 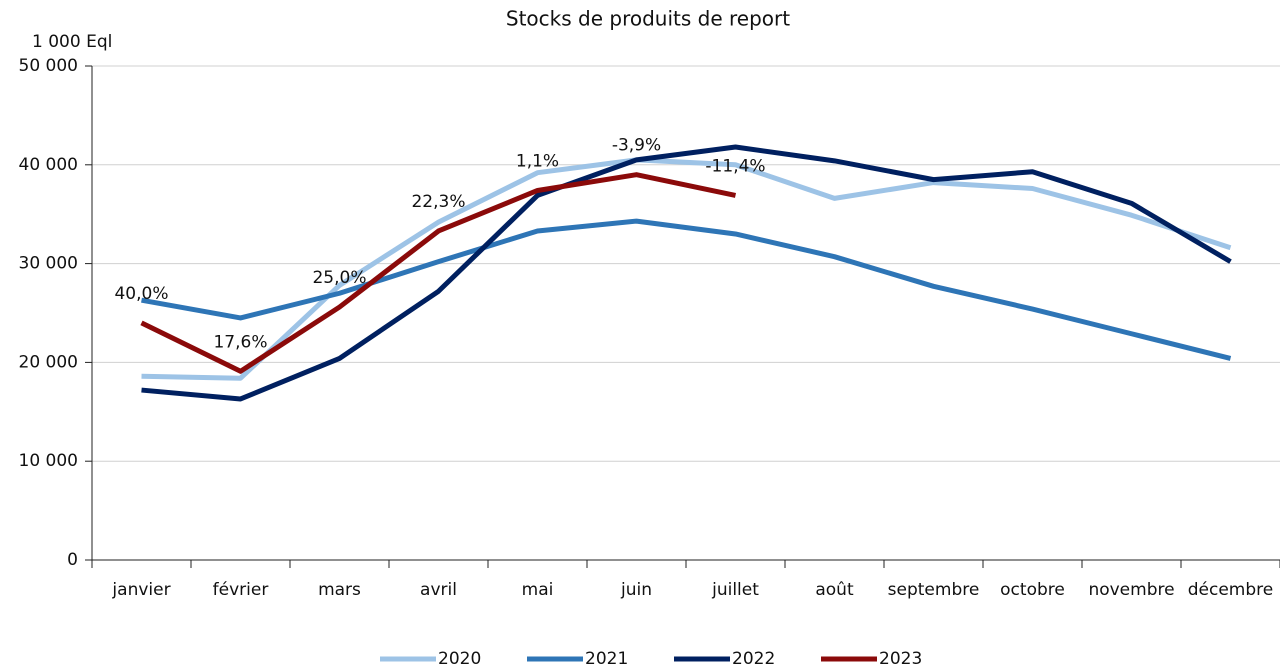 I want to click on annotation: -11,4%, so click(x=735, y=166).